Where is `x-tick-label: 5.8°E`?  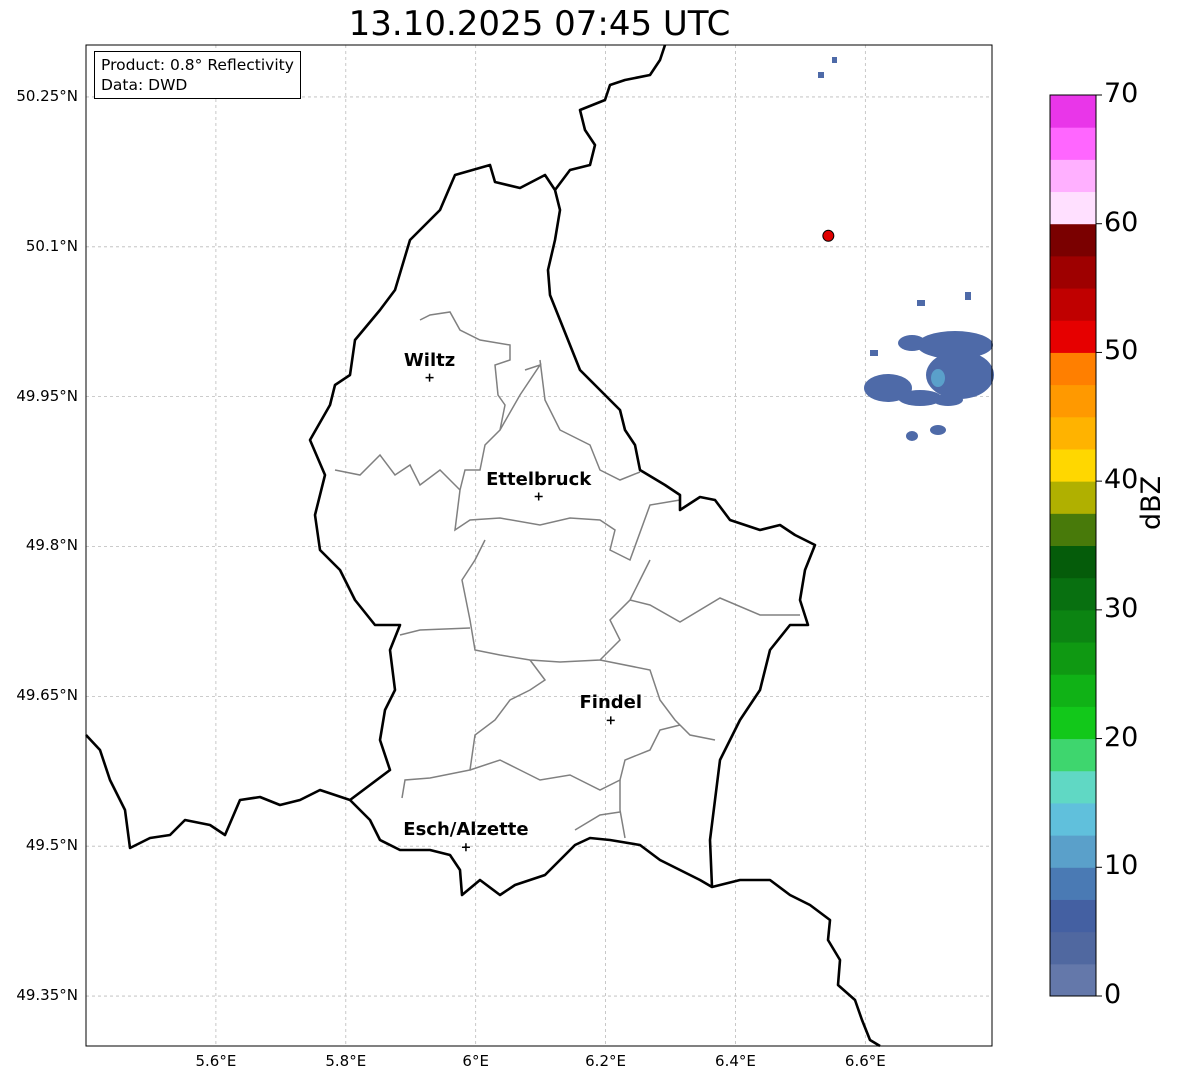 x-tick-label: 5.8°E is located at coordinates (346, 1061).